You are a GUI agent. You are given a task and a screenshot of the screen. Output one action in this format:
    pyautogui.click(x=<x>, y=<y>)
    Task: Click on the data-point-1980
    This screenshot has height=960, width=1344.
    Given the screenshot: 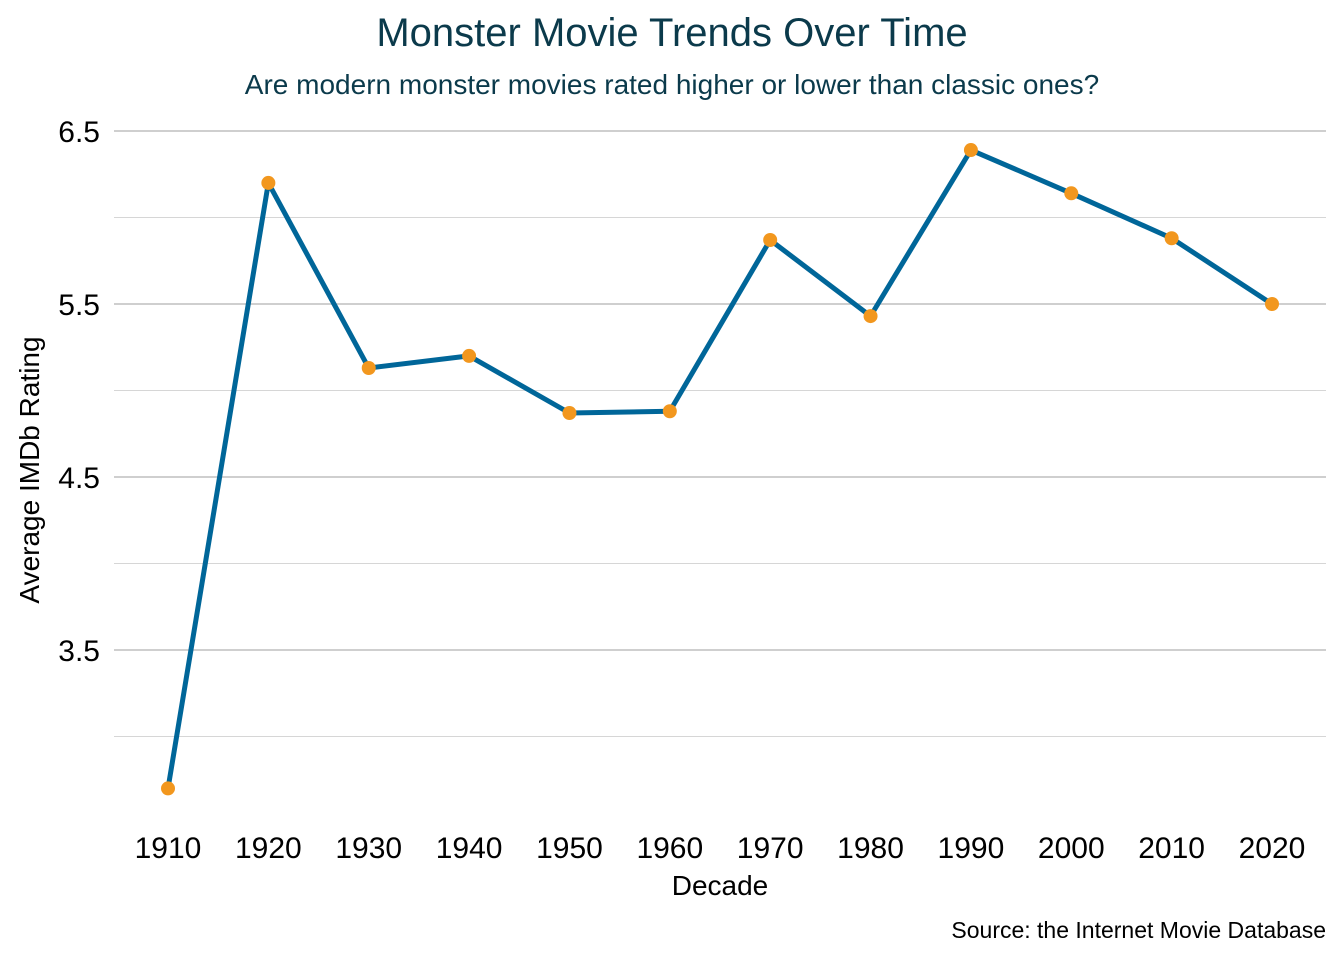 What is the action you would take?
    pyautogui.click(x=870, y=316)
    